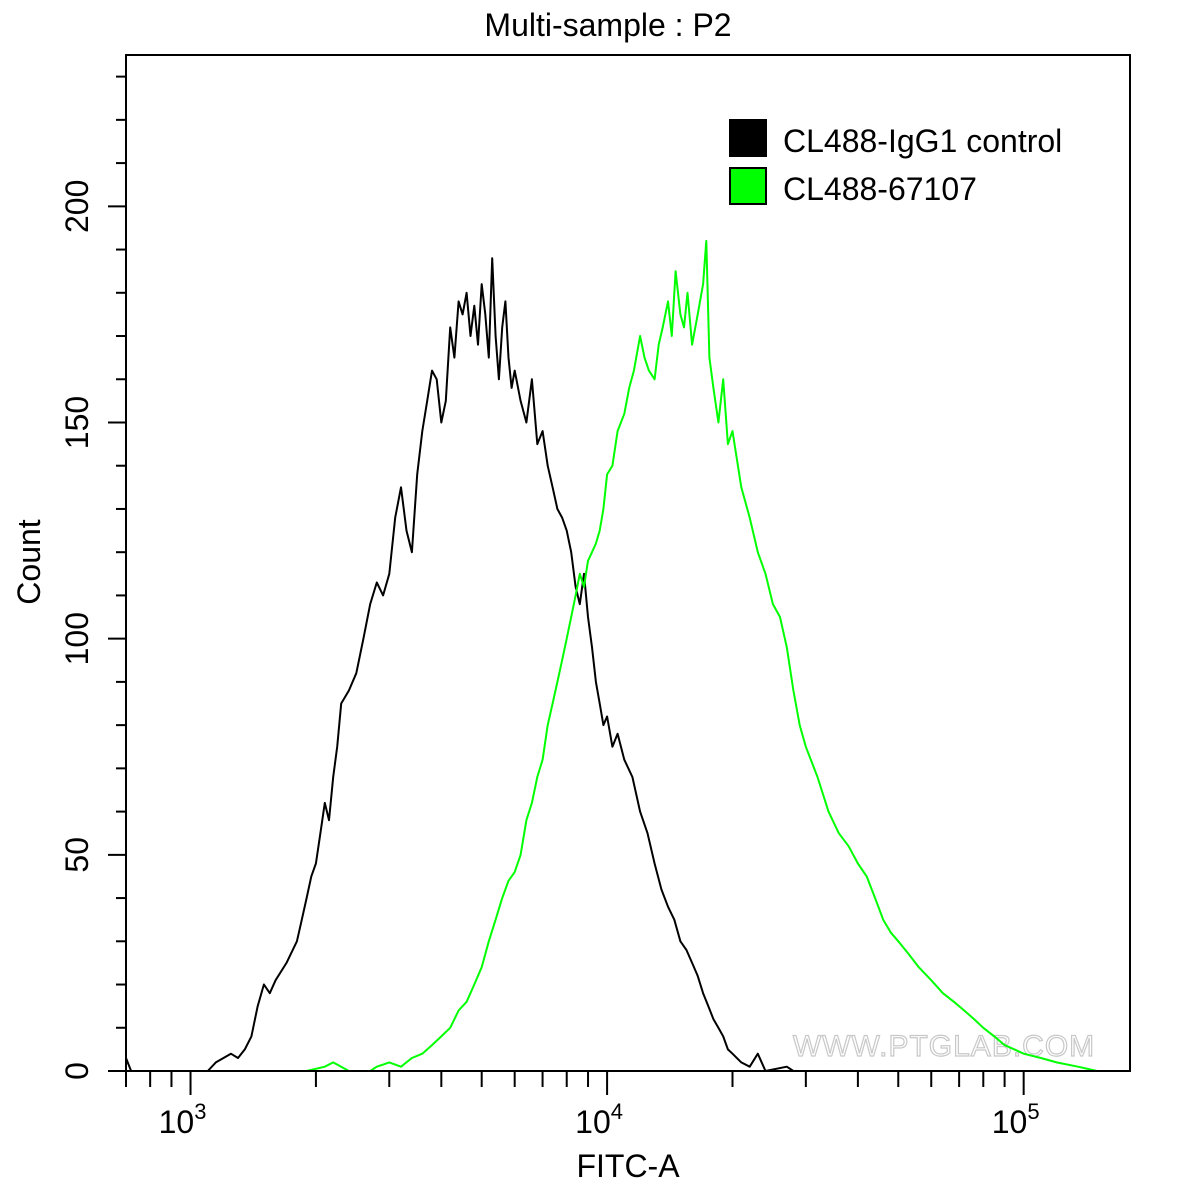  What do you see at coordinates (944, 1046) in the screenshot?
I see `watermark: WWW.PTGLAB.COM` at bounding box center [944, 1046].